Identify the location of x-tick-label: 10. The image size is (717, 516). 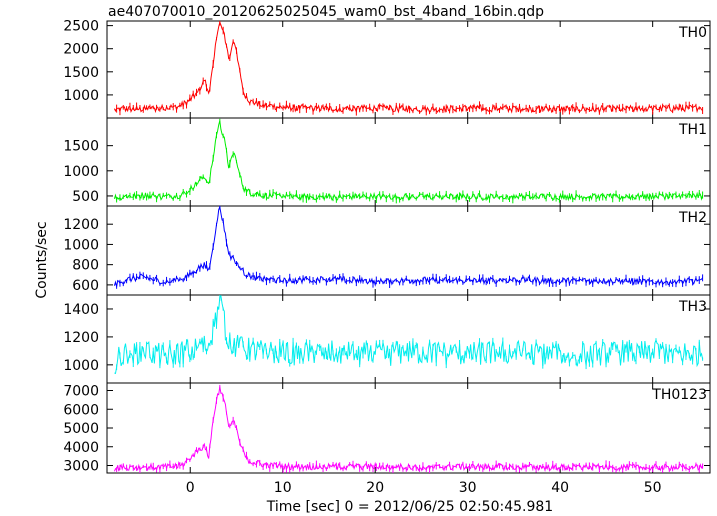
(283, 488).